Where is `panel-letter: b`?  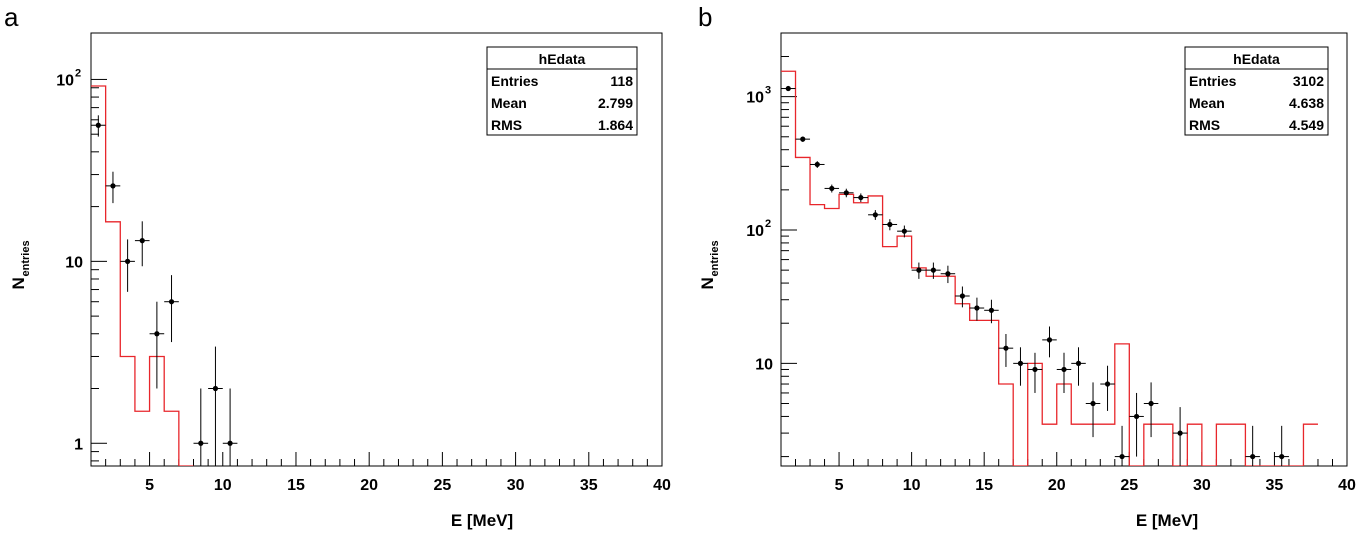
panel-letter: b is located at coordinates (705, 17).